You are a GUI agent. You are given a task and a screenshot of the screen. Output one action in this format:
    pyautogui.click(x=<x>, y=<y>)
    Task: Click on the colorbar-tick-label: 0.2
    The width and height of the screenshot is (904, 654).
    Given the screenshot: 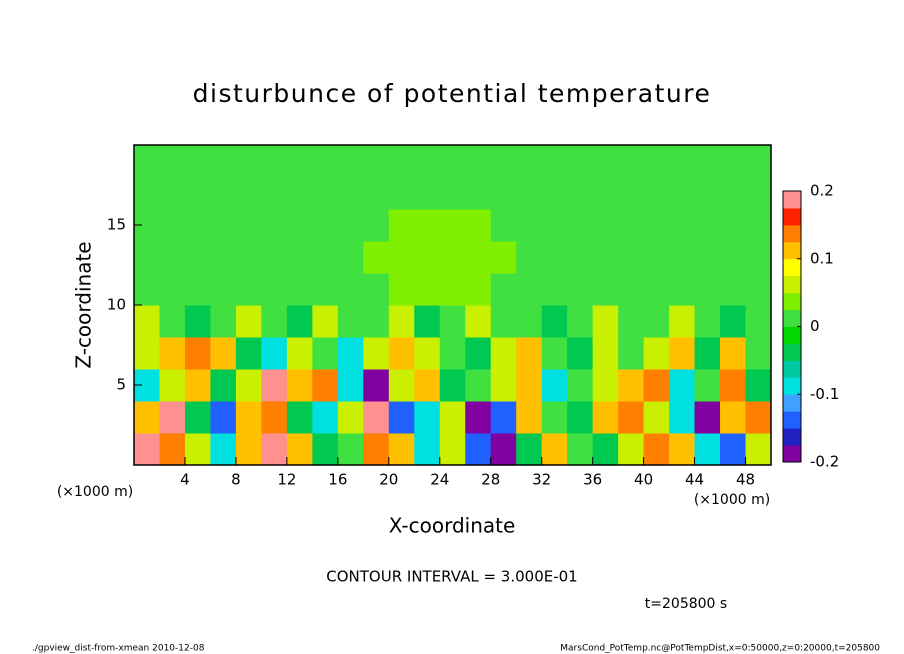 What is the action you would take?
    pyautogui.click(x=822, y=191)
    